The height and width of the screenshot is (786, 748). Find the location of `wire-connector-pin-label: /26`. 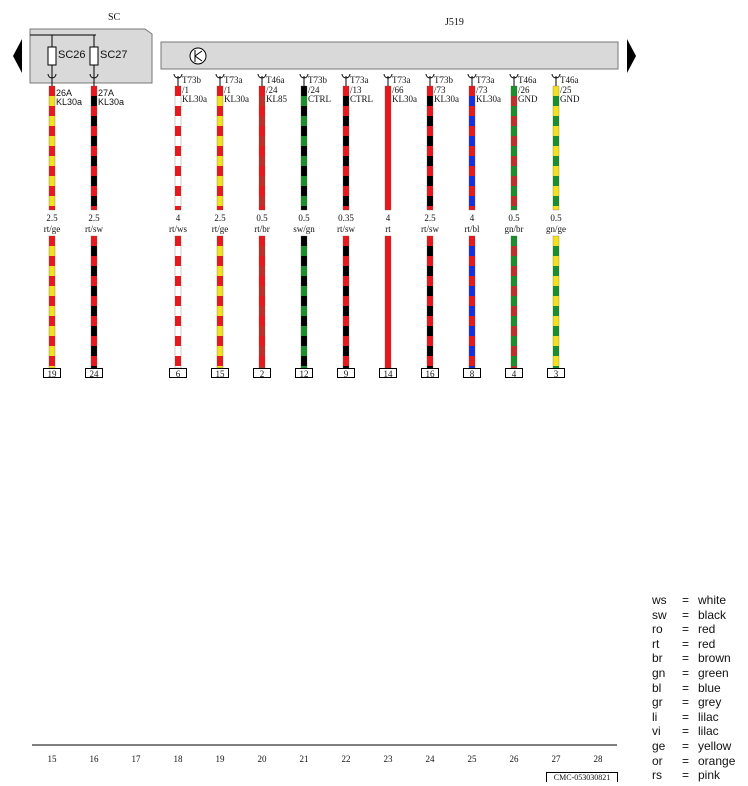

wire-connector-pin-label: /26 is located at coordinates (524, 90).